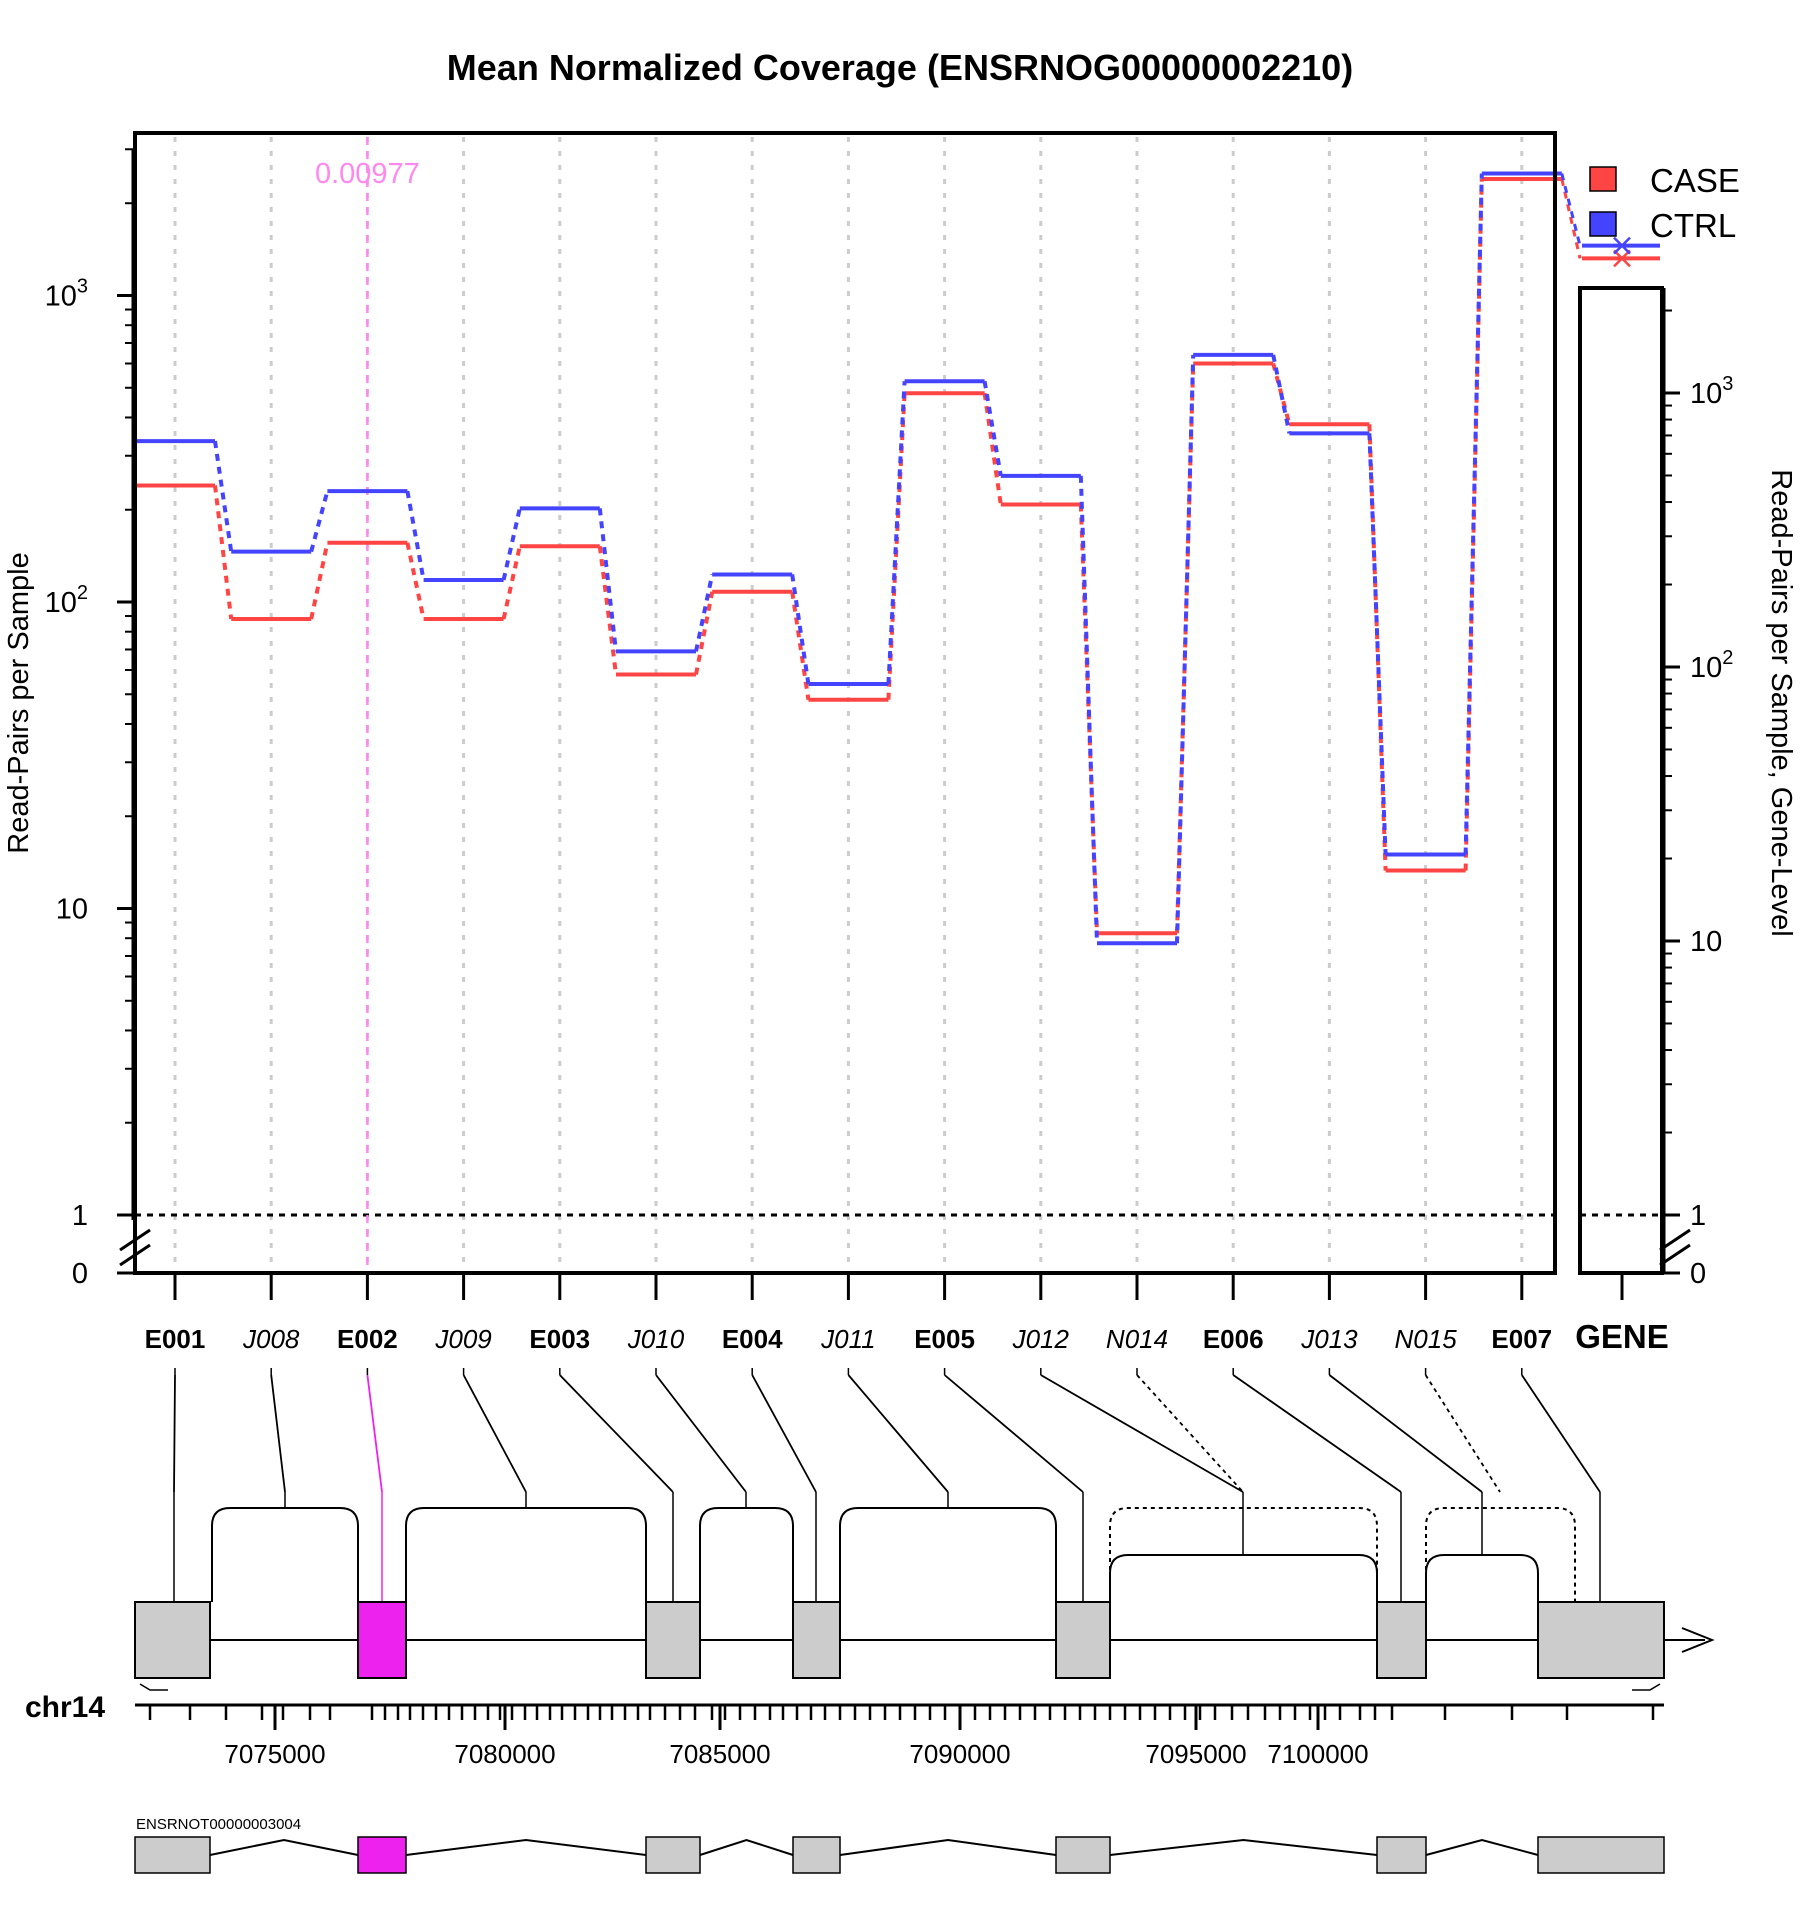  What do you see at coordinates (887, 1485) in the screenshot?
I see `feature-connectors` at bounding box center [887, 1485].